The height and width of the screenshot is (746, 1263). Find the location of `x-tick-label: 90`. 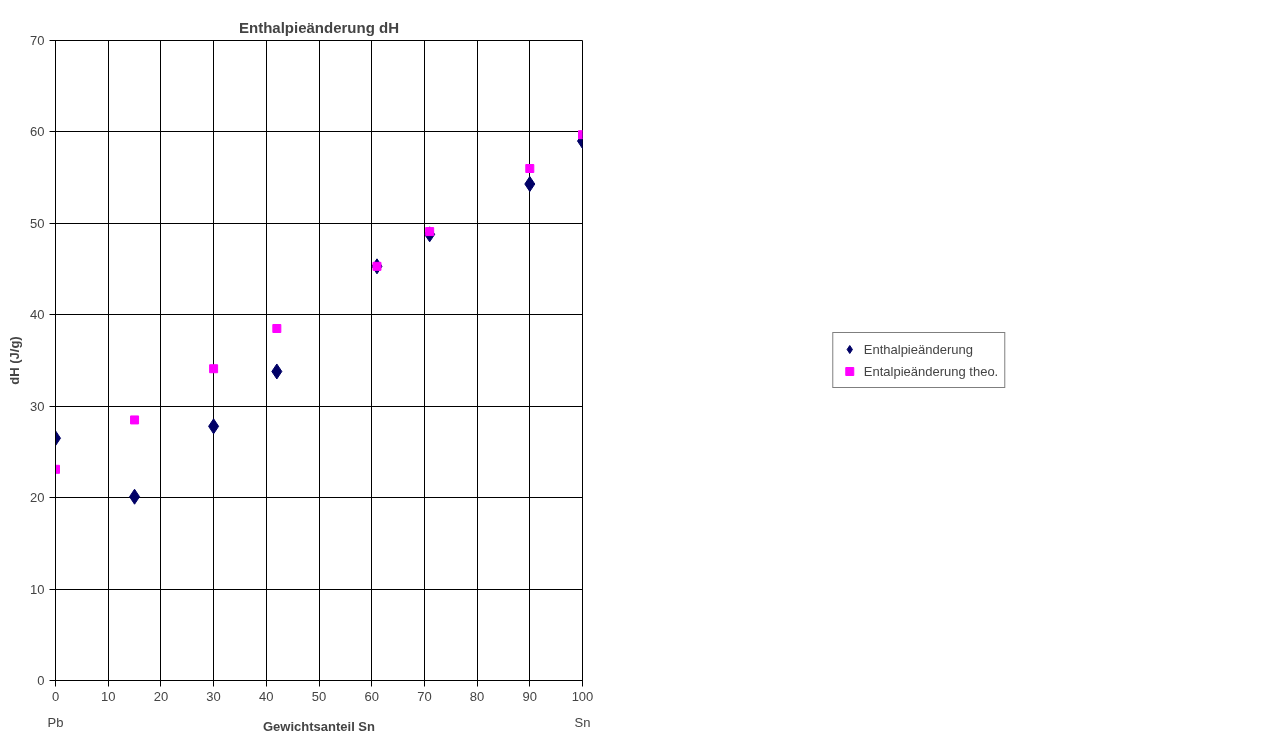

x-tick-label: 90 is located at coordinates (530, 696).